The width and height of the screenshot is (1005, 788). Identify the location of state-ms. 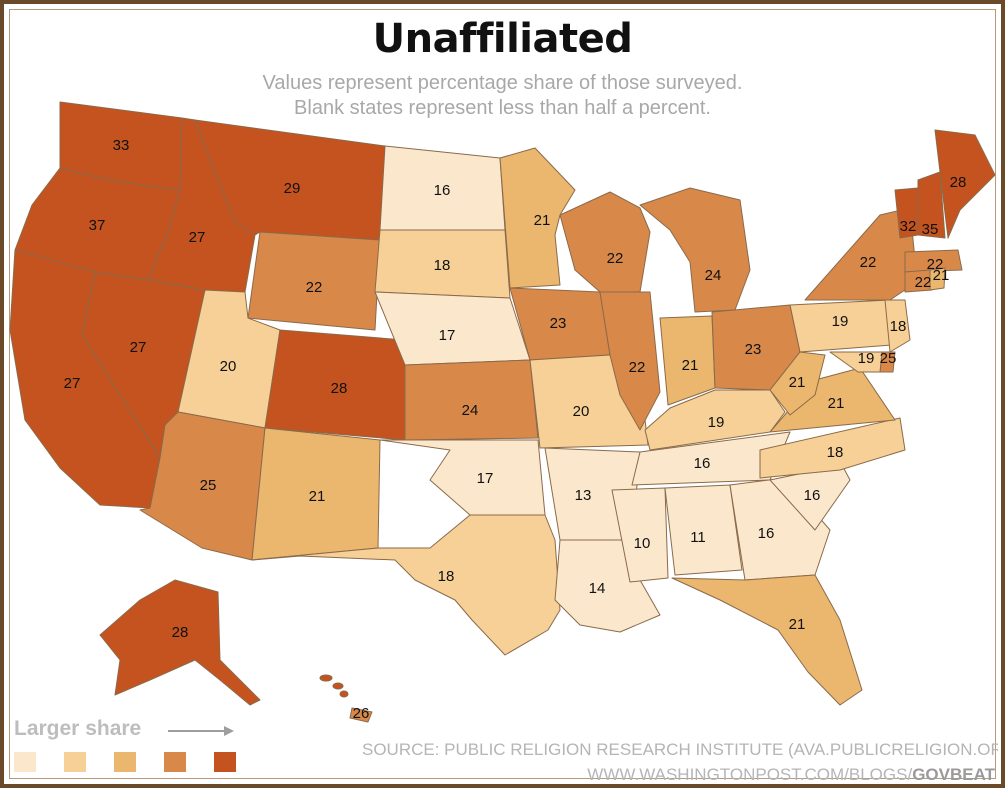
(640, 535).